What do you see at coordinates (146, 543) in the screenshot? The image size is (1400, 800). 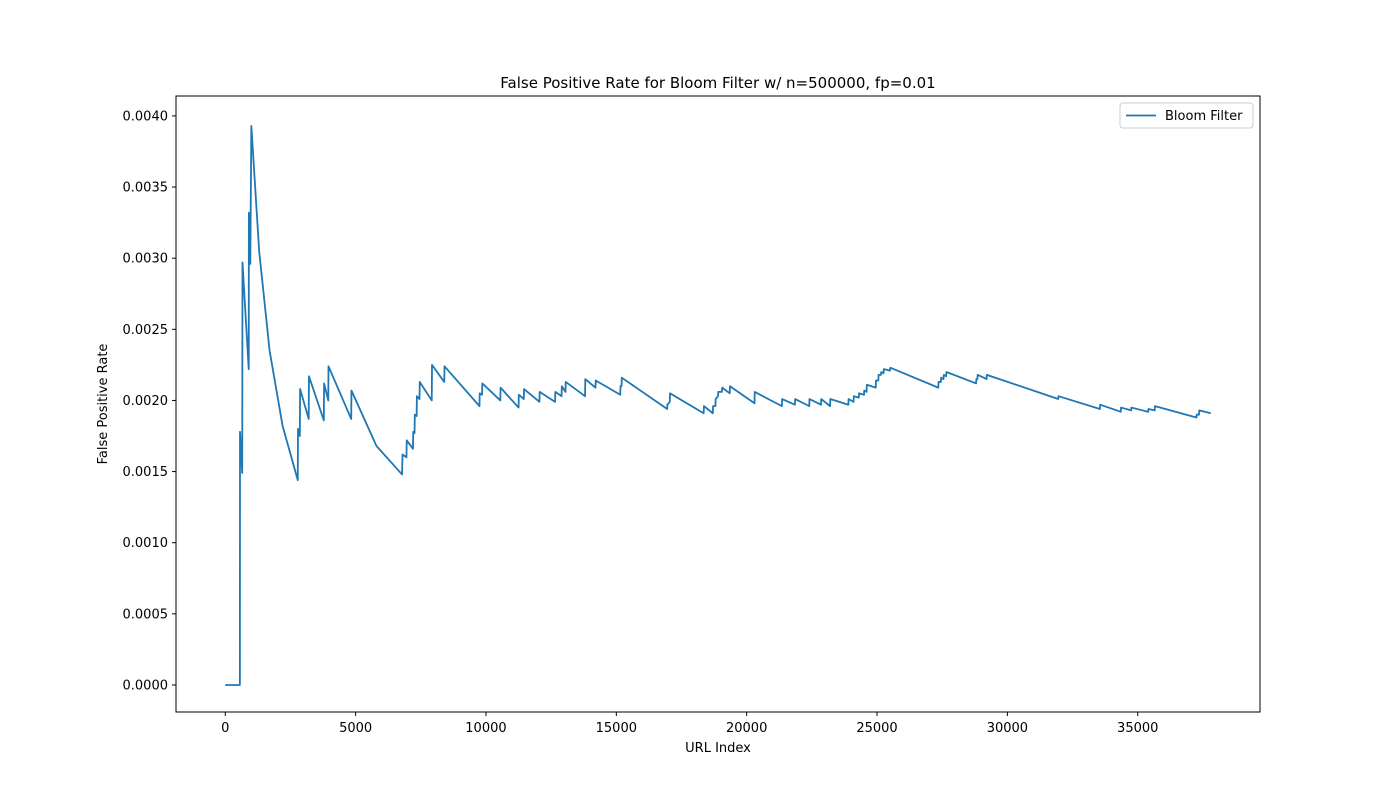 I see `y-tick-label: 0.0010` at bounding box center [146, 543].